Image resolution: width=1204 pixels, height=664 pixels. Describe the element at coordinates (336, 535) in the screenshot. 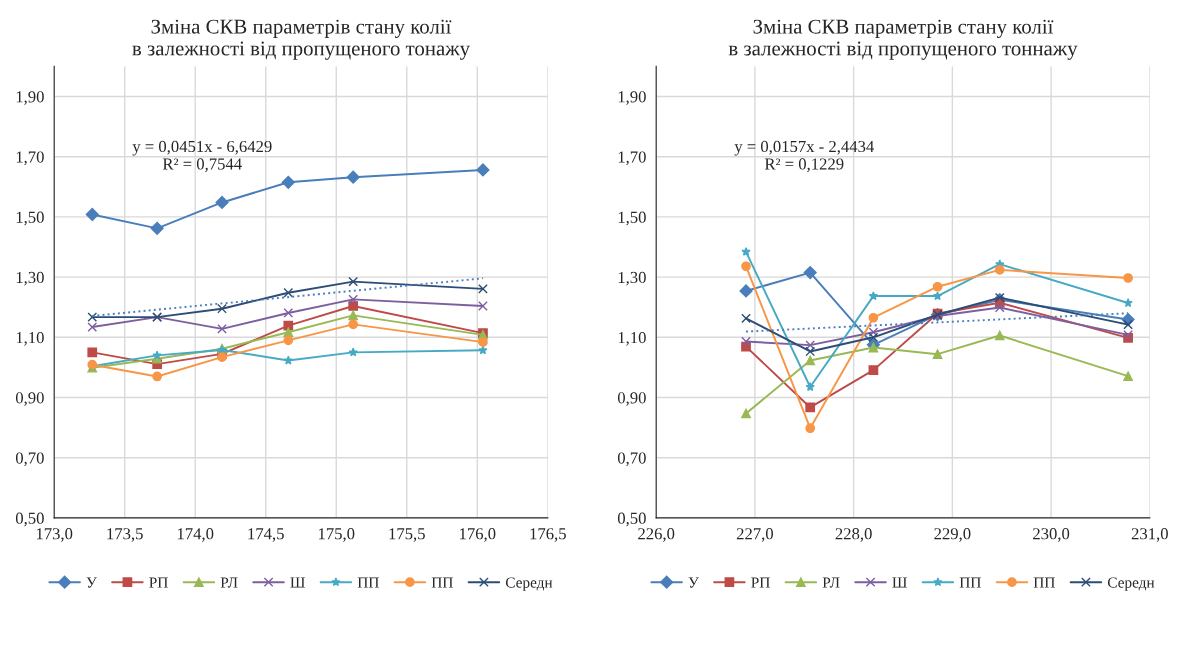

I see `x-tick-label: 175,0` at that location.